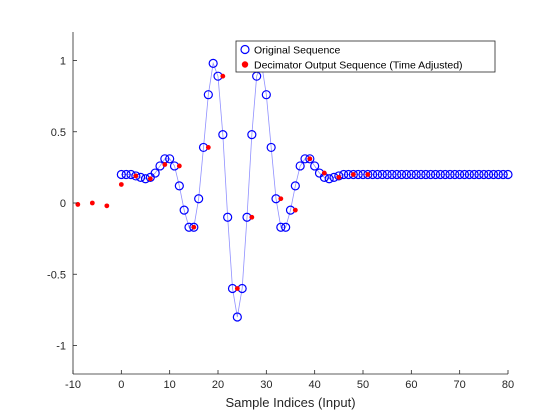  What do you see at coordinates (315, 385) in the screenshot?
I see `x-tick-label: 40` at bounding box center [315, 385].